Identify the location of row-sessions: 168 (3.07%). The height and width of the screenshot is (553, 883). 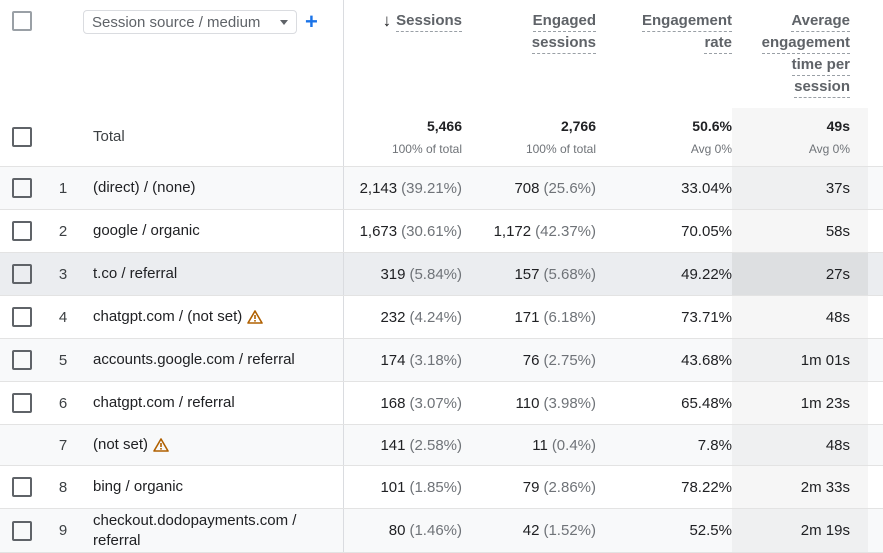
(403, 403).